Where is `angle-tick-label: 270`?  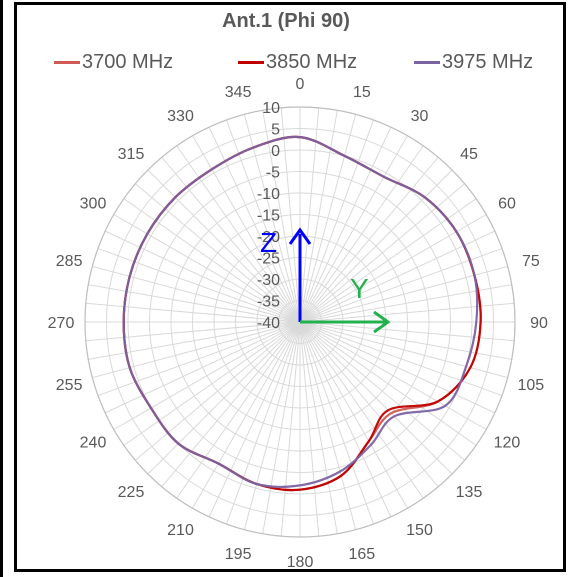
angle-tick-label: 270 is located at coordinates (61, 323).